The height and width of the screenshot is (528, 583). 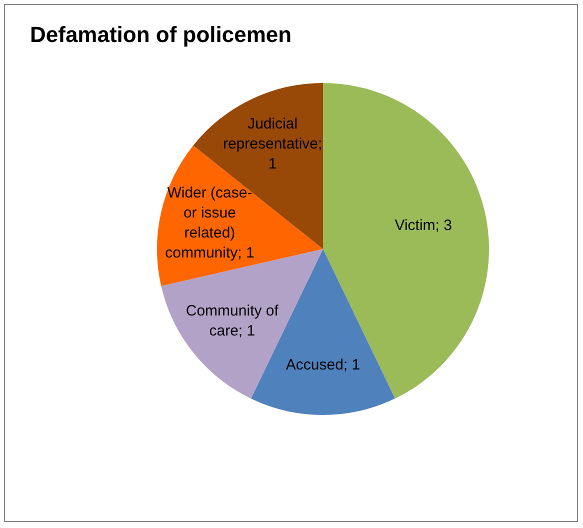 What do you see at coordinates (323, 365) in the screenshot?
I see `slice-label: Accused; 1` at bounding box center [323, 365].